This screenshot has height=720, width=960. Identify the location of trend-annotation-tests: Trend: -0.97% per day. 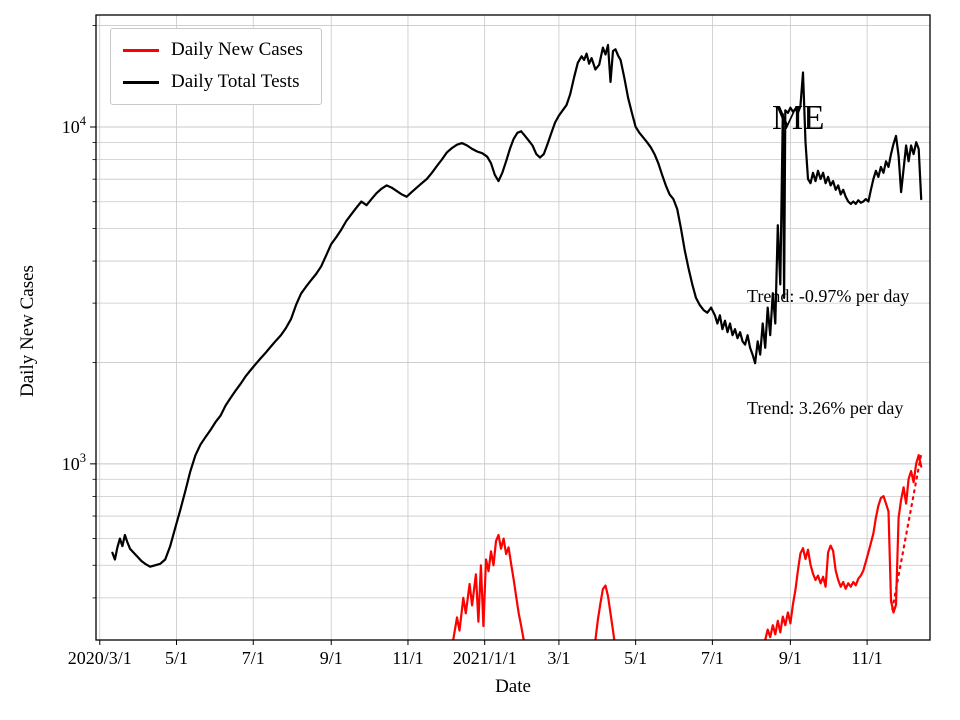
(828, 296).